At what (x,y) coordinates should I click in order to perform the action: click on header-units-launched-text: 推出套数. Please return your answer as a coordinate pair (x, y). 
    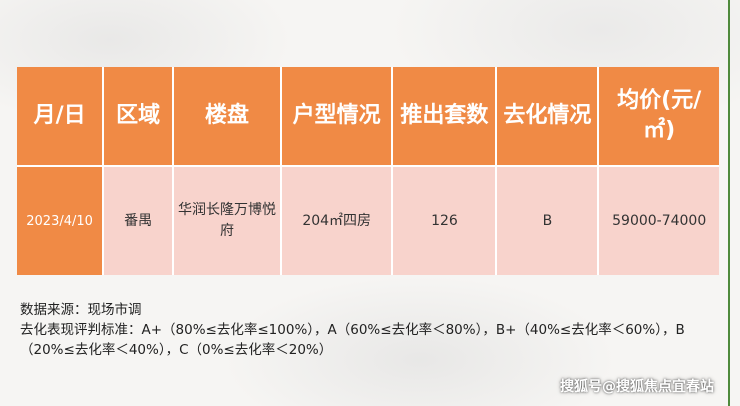
    Looking at the image, I should click on (444, 115).